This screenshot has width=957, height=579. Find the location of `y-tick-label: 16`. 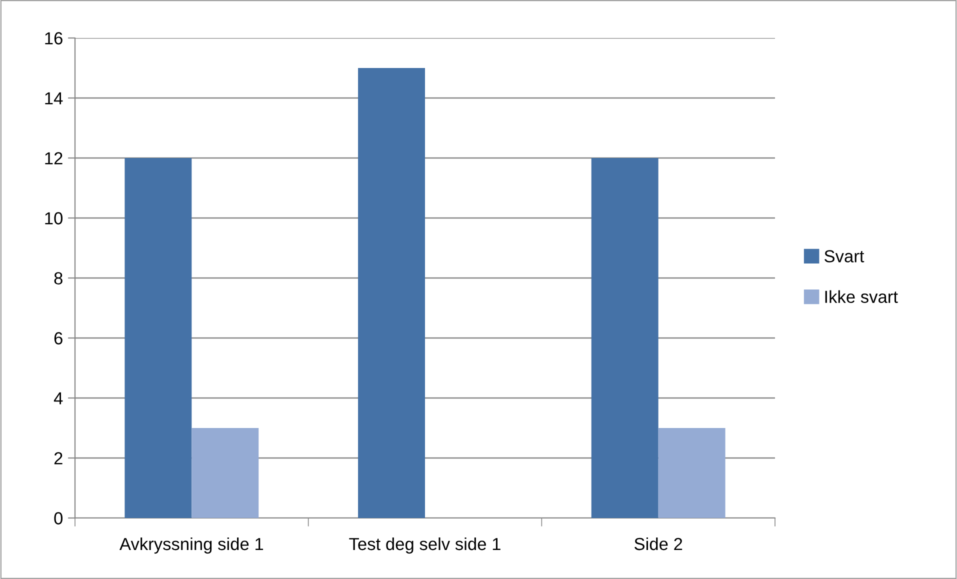

y-tick-label: 16 is located at coordinates (53, 38).